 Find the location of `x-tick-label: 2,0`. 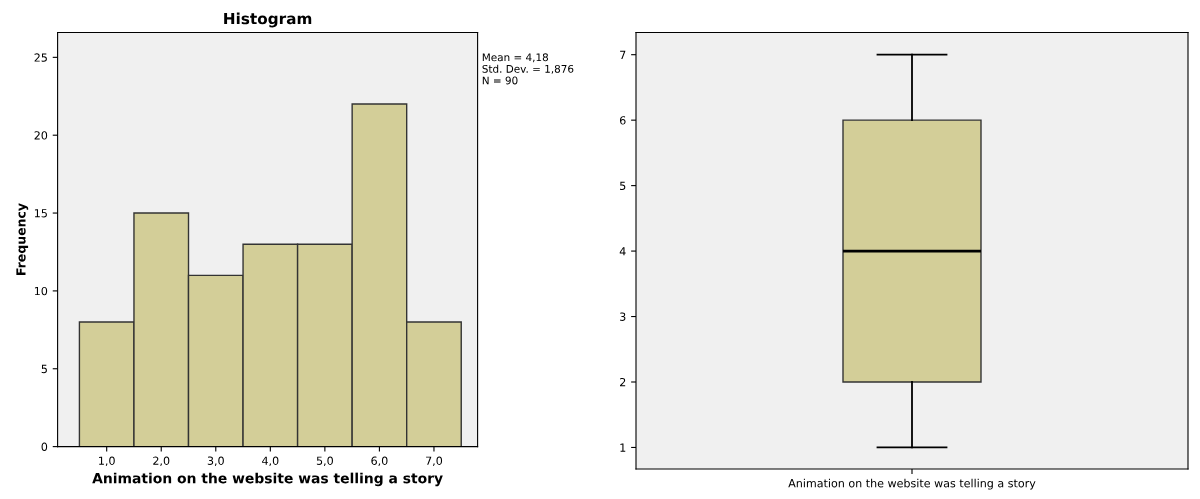

x-tick-label: 2,0 is located at coordinates (161, 461).